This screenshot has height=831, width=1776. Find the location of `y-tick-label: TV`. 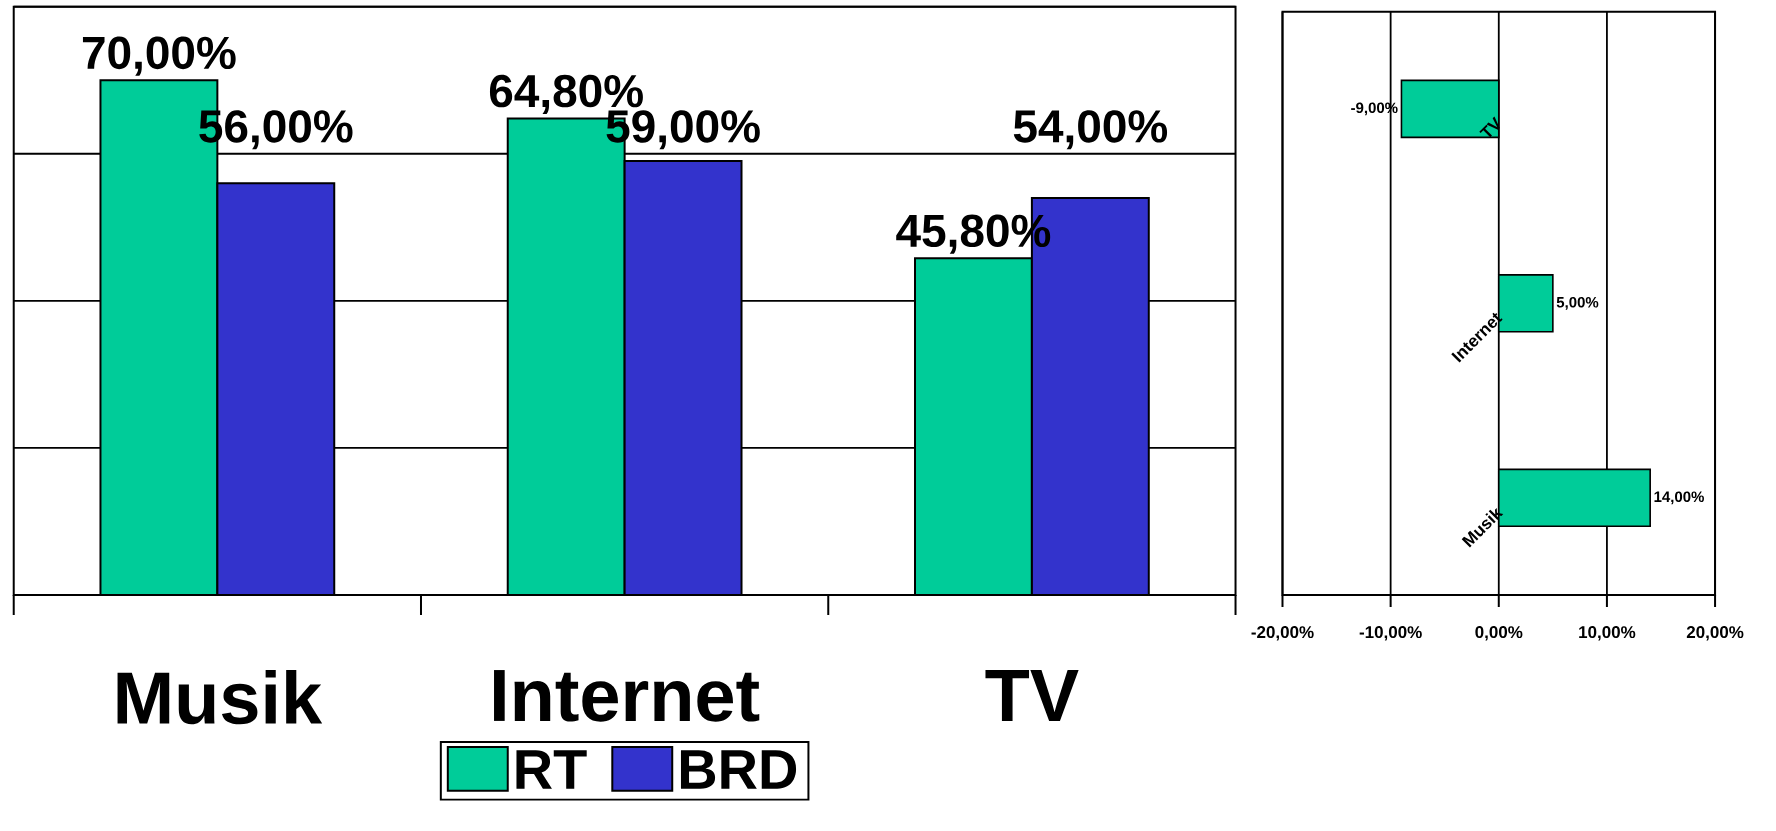

y-tick-label: TV is located at coordinates (1489, 127).